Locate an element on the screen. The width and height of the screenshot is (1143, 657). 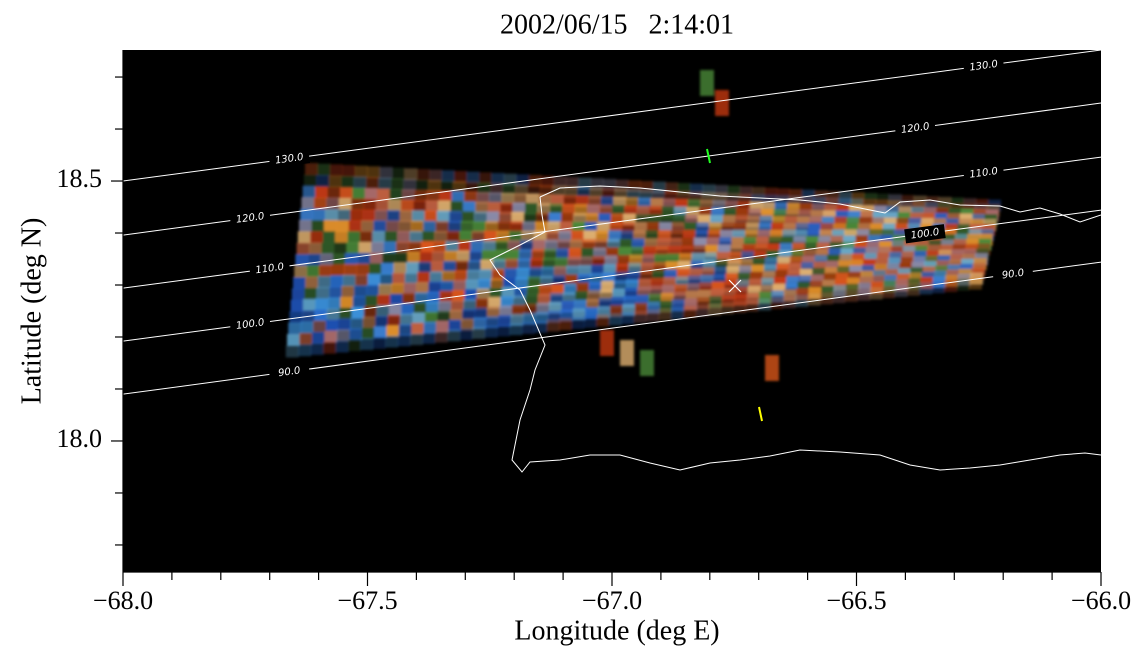
contour-label: 120.0 is located at coordinates (915, 128).